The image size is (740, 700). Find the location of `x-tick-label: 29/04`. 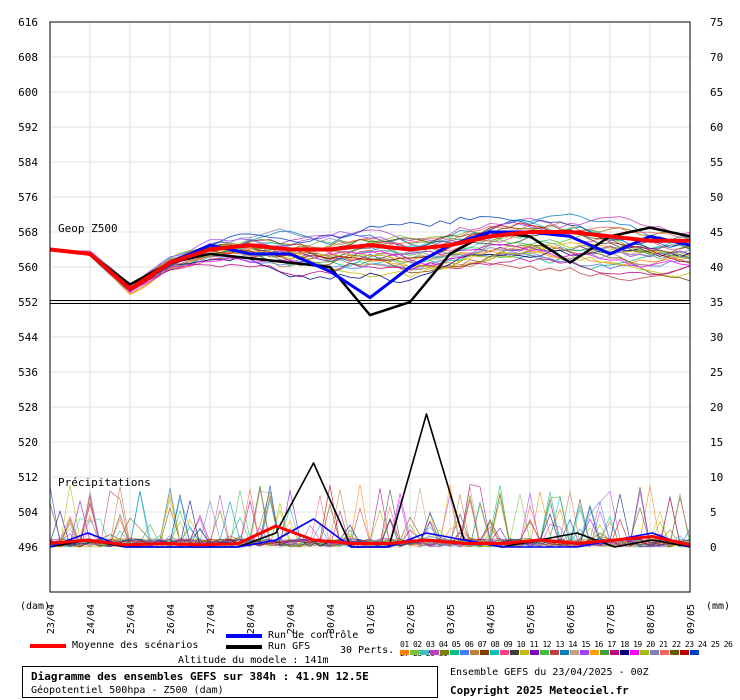

x-tick-label: 29/04 is located at coordinates (291, 619).